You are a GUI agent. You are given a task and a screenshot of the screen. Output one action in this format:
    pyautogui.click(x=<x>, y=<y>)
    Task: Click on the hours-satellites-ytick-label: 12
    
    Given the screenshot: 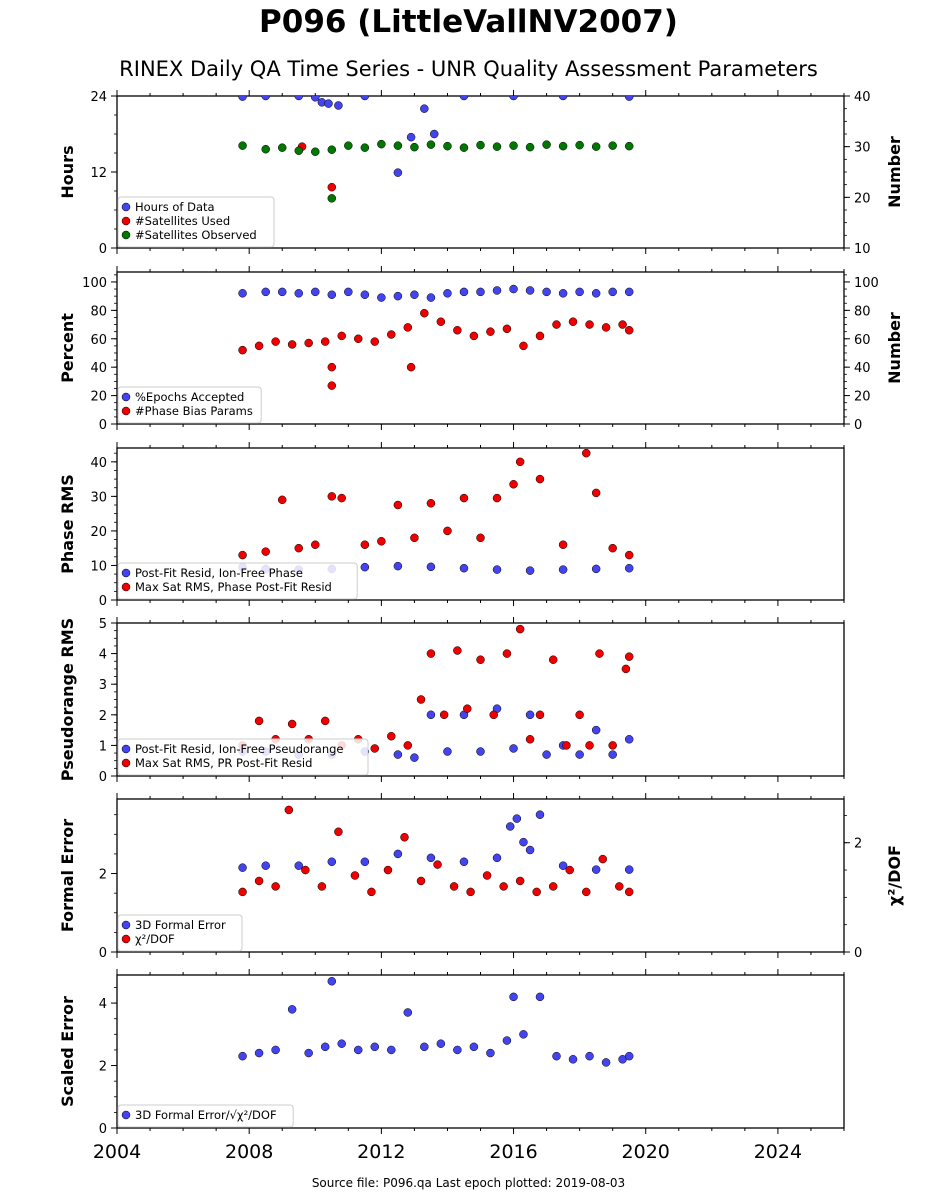 What is the action you would take?
    pyautogui.click(x=98, y=173)
    